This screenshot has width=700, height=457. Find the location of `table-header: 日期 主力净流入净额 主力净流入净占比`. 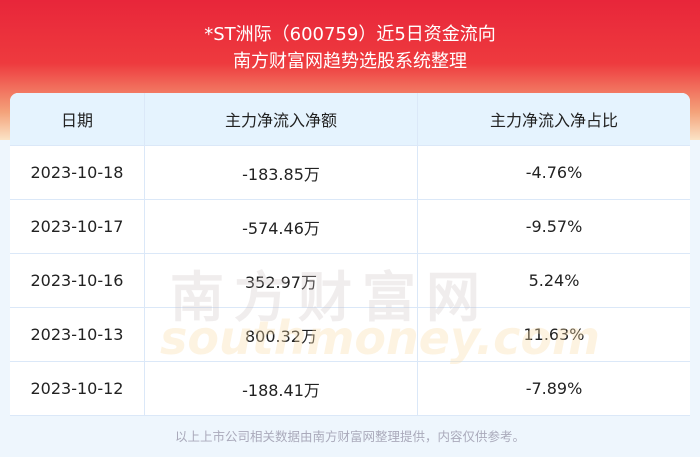

table-header: 日期 主力净流入净额 主力净流入净占比 is located at coordinates (350, 119).